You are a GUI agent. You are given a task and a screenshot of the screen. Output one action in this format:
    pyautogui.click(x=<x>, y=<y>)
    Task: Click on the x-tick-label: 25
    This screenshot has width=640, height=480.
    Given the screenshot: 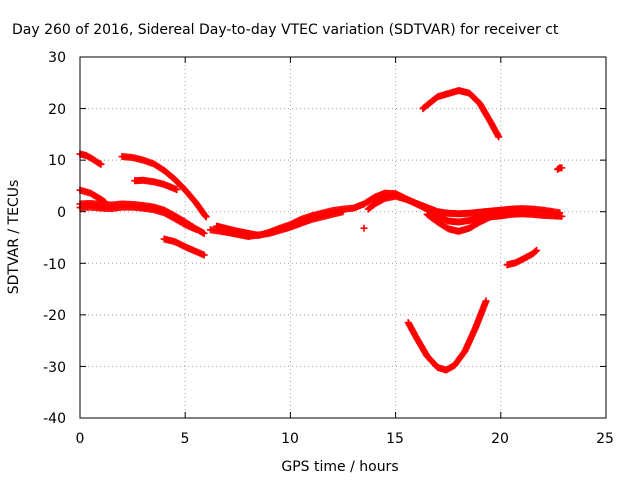 What is the action you would take?
    pyautogui.click(x=605, y=439)
    